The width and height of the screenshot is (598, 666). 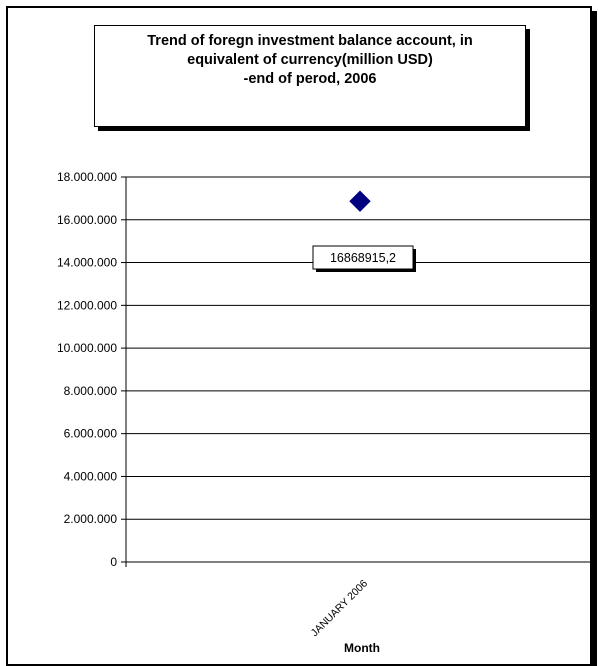 What do you see at coordinates (310, 60) in the screenshot?
I see `chart-title-line-2: equivalent of currency(million USD)` at bounding box center [310, 60].